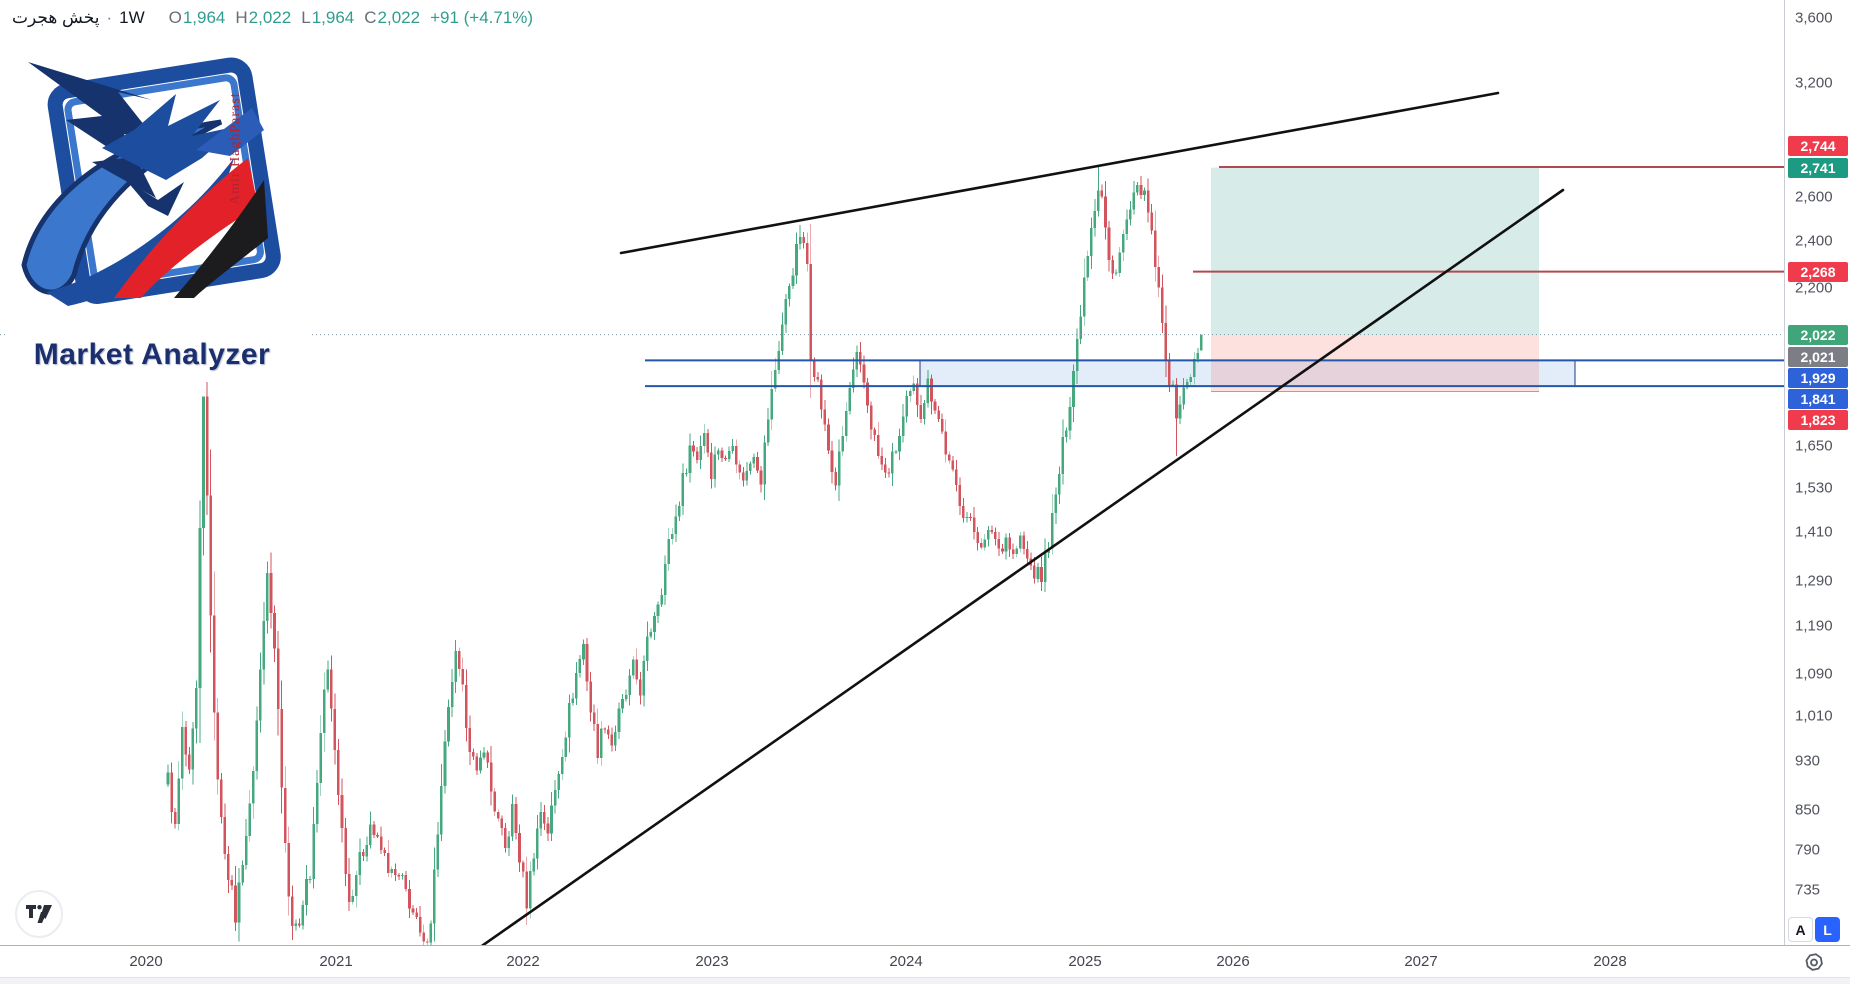 This screenshot has width=1850, height=984. I want to click on time-axis: 2020 2021 2022 2023 2024 2025 2026 2027 2028, so click(925, 961).